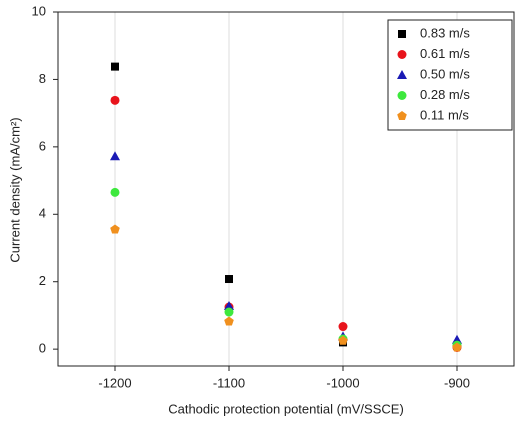 This screenshot has height=425, width=522. What do you see at coordinates (444, 114) in the screenshot?
I see `legend-label: 0.11 m/s` at bounding box center [444, 114].